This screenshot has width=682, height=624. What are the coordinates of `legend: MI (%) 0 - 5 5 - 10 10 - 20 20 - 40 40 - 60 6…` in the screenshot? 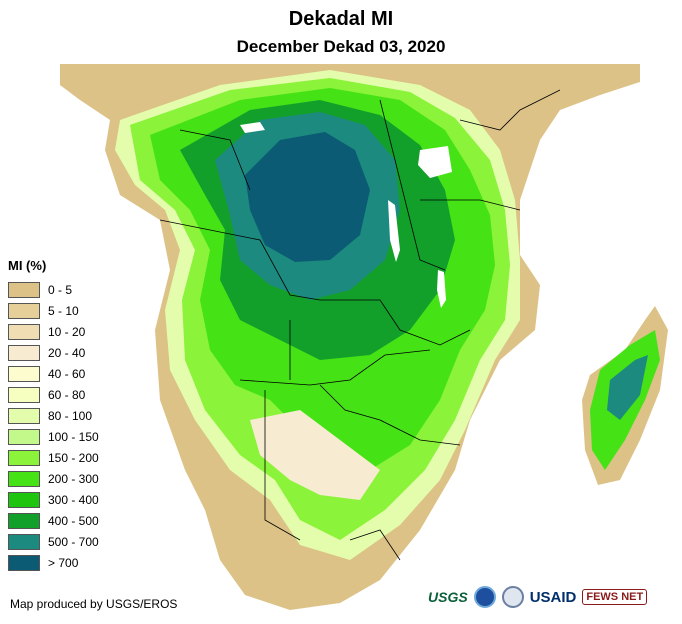 It's located at (53, 415).